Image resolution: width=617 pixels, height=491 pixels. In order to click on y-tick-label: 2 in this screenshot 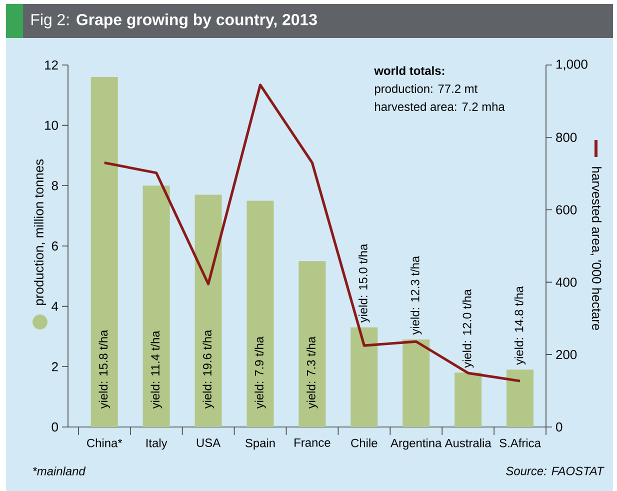, I will do `click(55, 367)`.